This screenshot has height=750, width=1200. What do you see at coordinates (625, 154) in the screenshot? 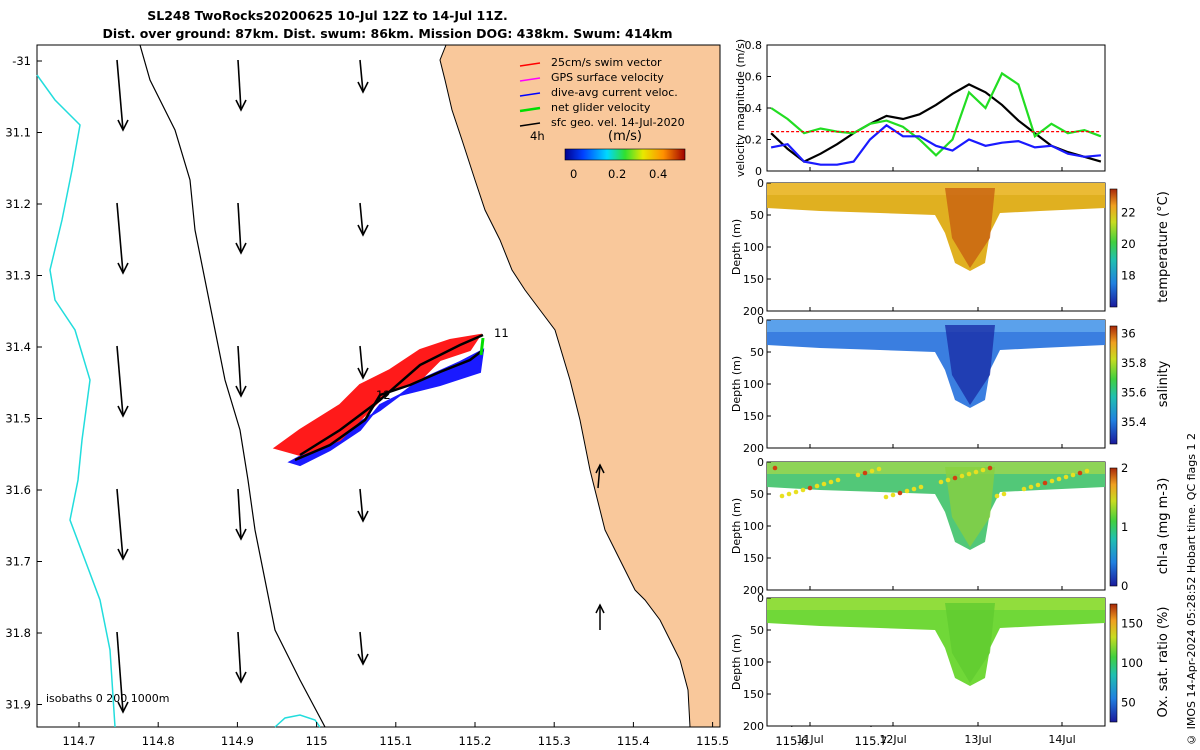
I see `speed-colorbar` at bounding box center [625, 154].